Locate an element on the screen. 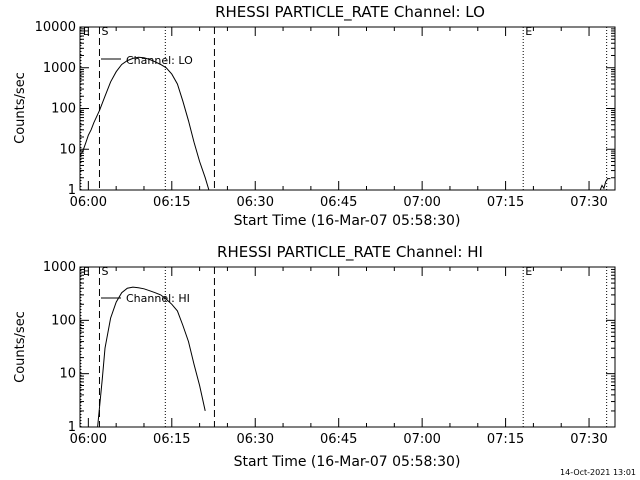 This screenshot has height=480, width=640. chart-title: RHESSI PARTICLE_RATE Channel: HI is located at coordinates (350, 252).